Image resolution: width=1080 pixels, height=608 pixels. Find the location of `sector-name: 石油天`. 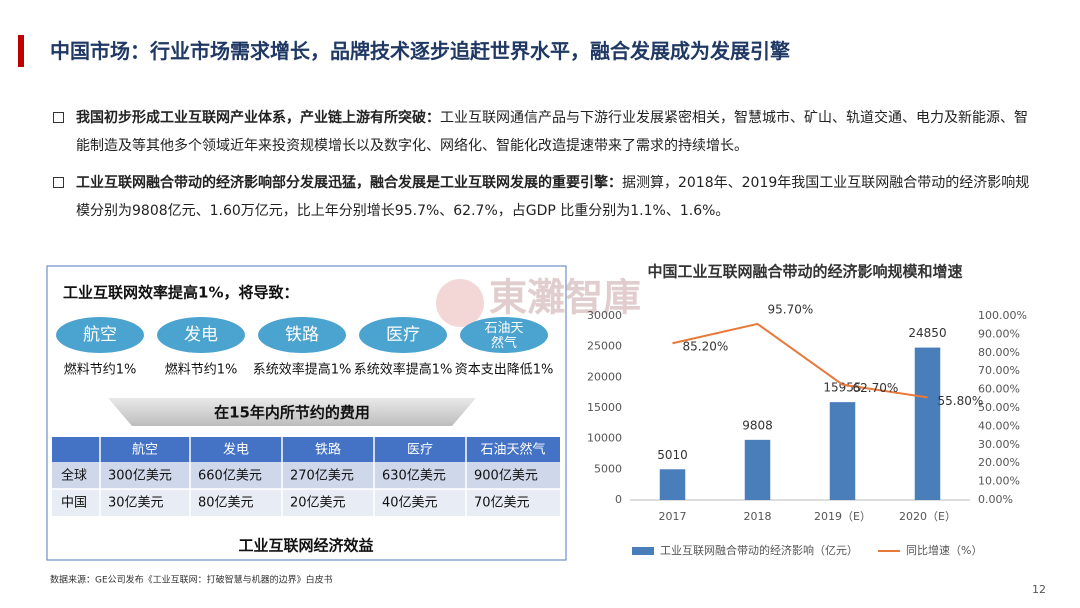

sector-name: 石油天 is located at coordinates (503, 328).